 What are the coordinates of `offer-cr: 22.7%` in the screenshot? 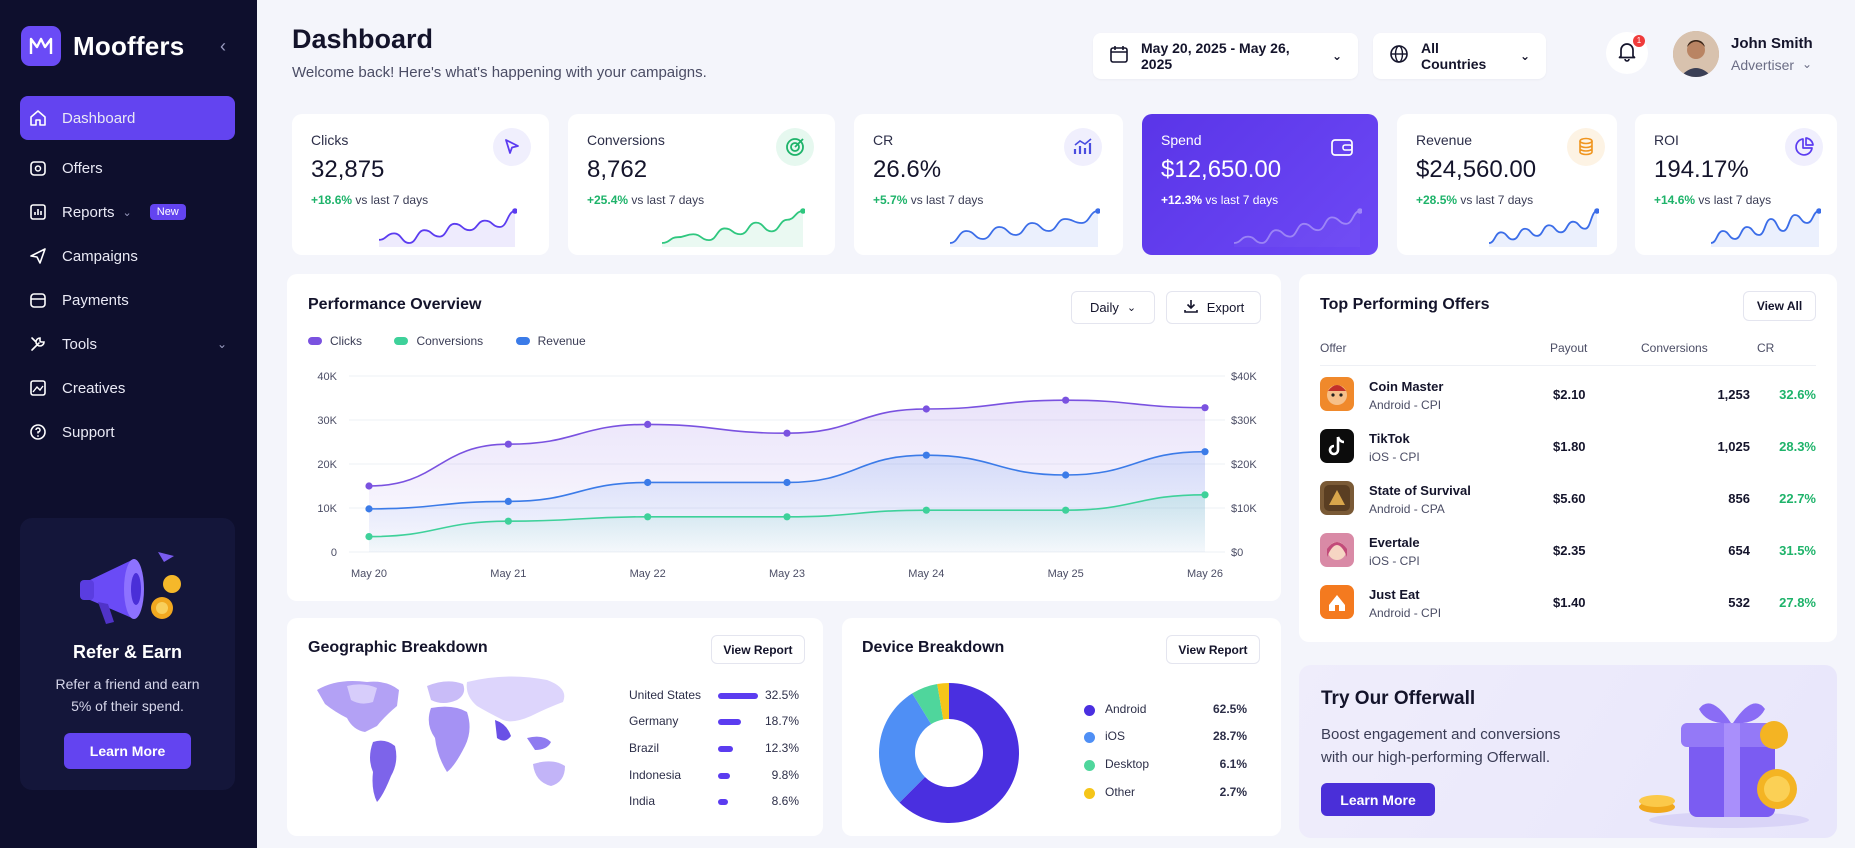 It's located at (1797, 498).